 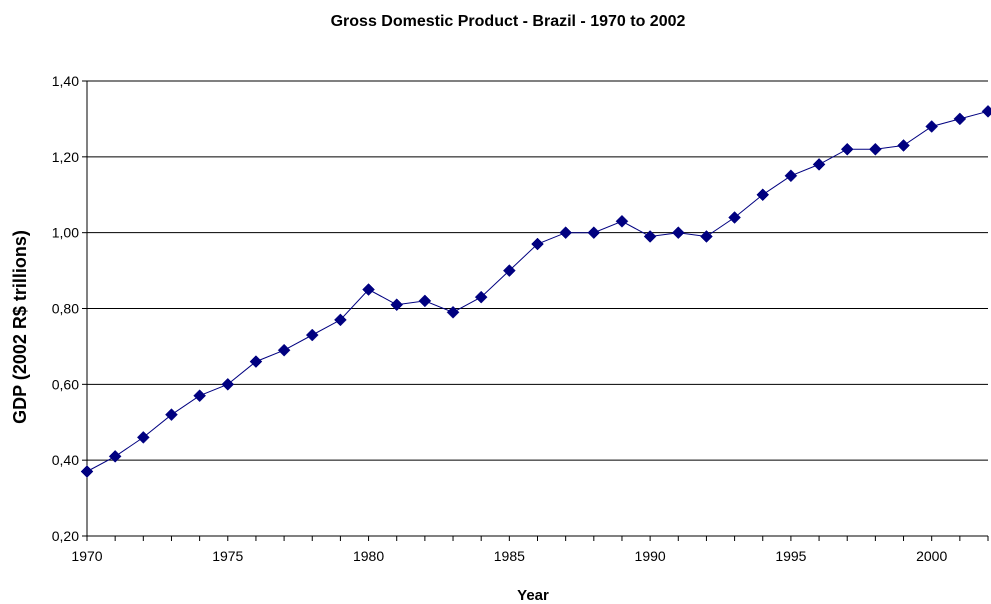 I want to click on x-tick-labels: 1970 1975 1980 1985 1990 1995 2000, so click(x=530, y=550).